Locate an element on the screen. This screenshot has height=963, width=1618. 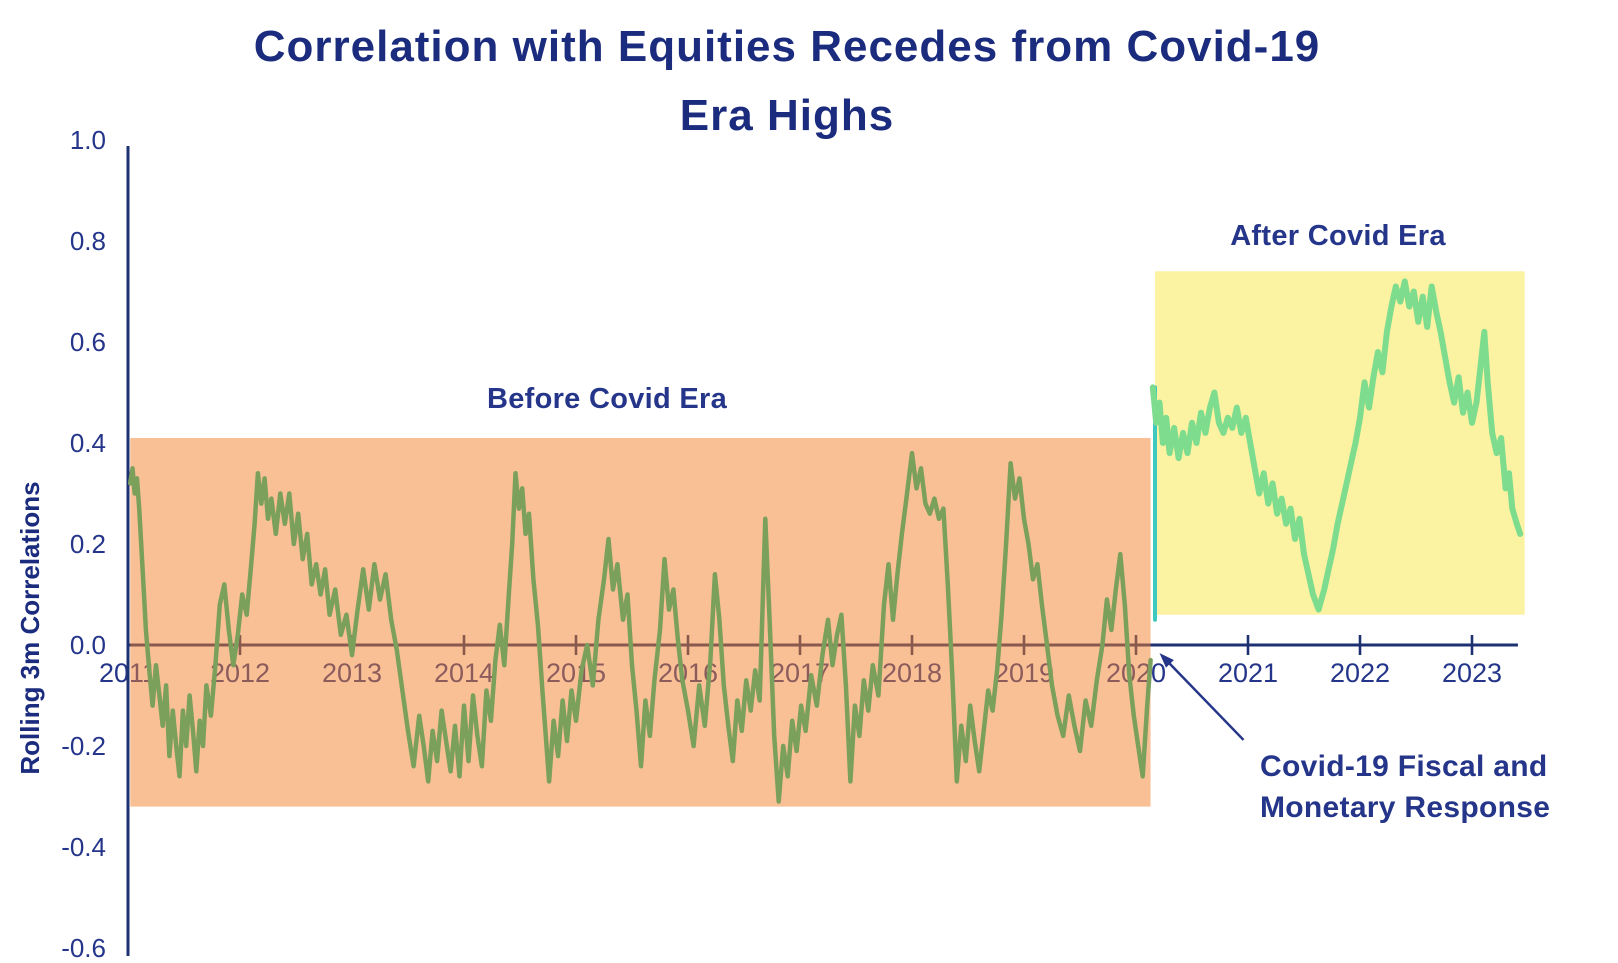
after-covid-era-band is located at coordinates (1340, 443).